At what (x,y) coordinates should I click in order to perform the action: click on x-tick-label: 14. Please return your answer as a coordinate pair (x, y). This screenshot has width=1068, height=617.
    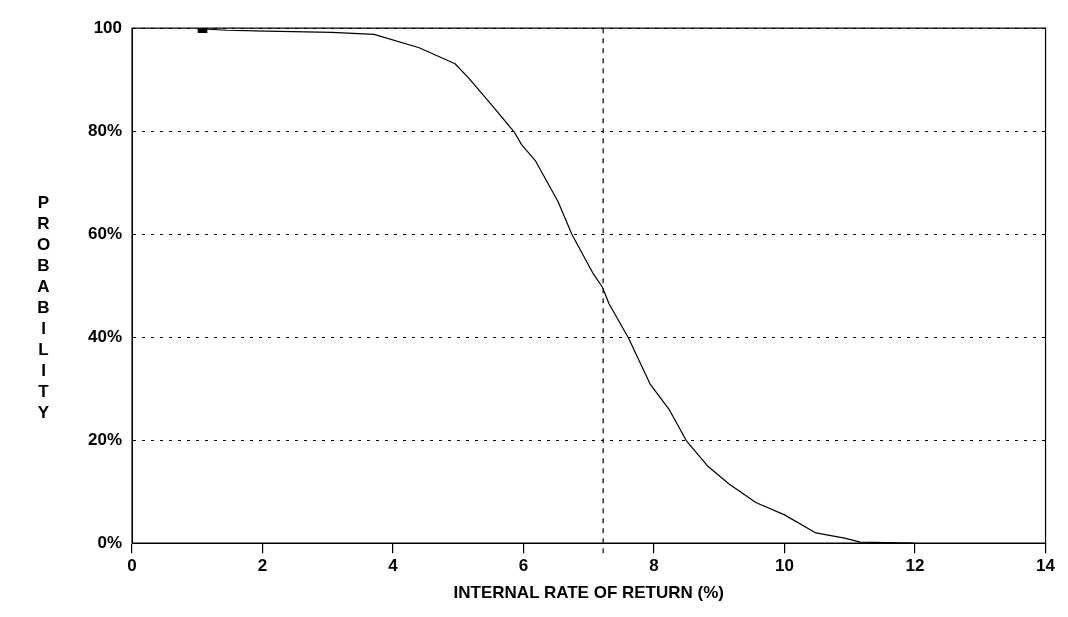
    Looking at the image, I should click on (1046, 566).